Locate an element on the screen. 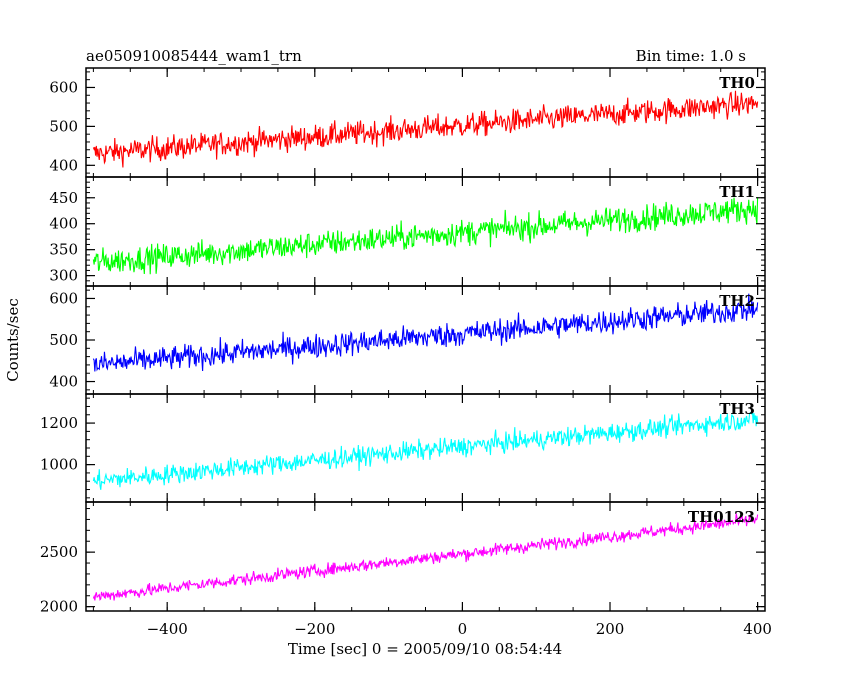  y-tick-label: 2000 is located at coordinates (59, 607).